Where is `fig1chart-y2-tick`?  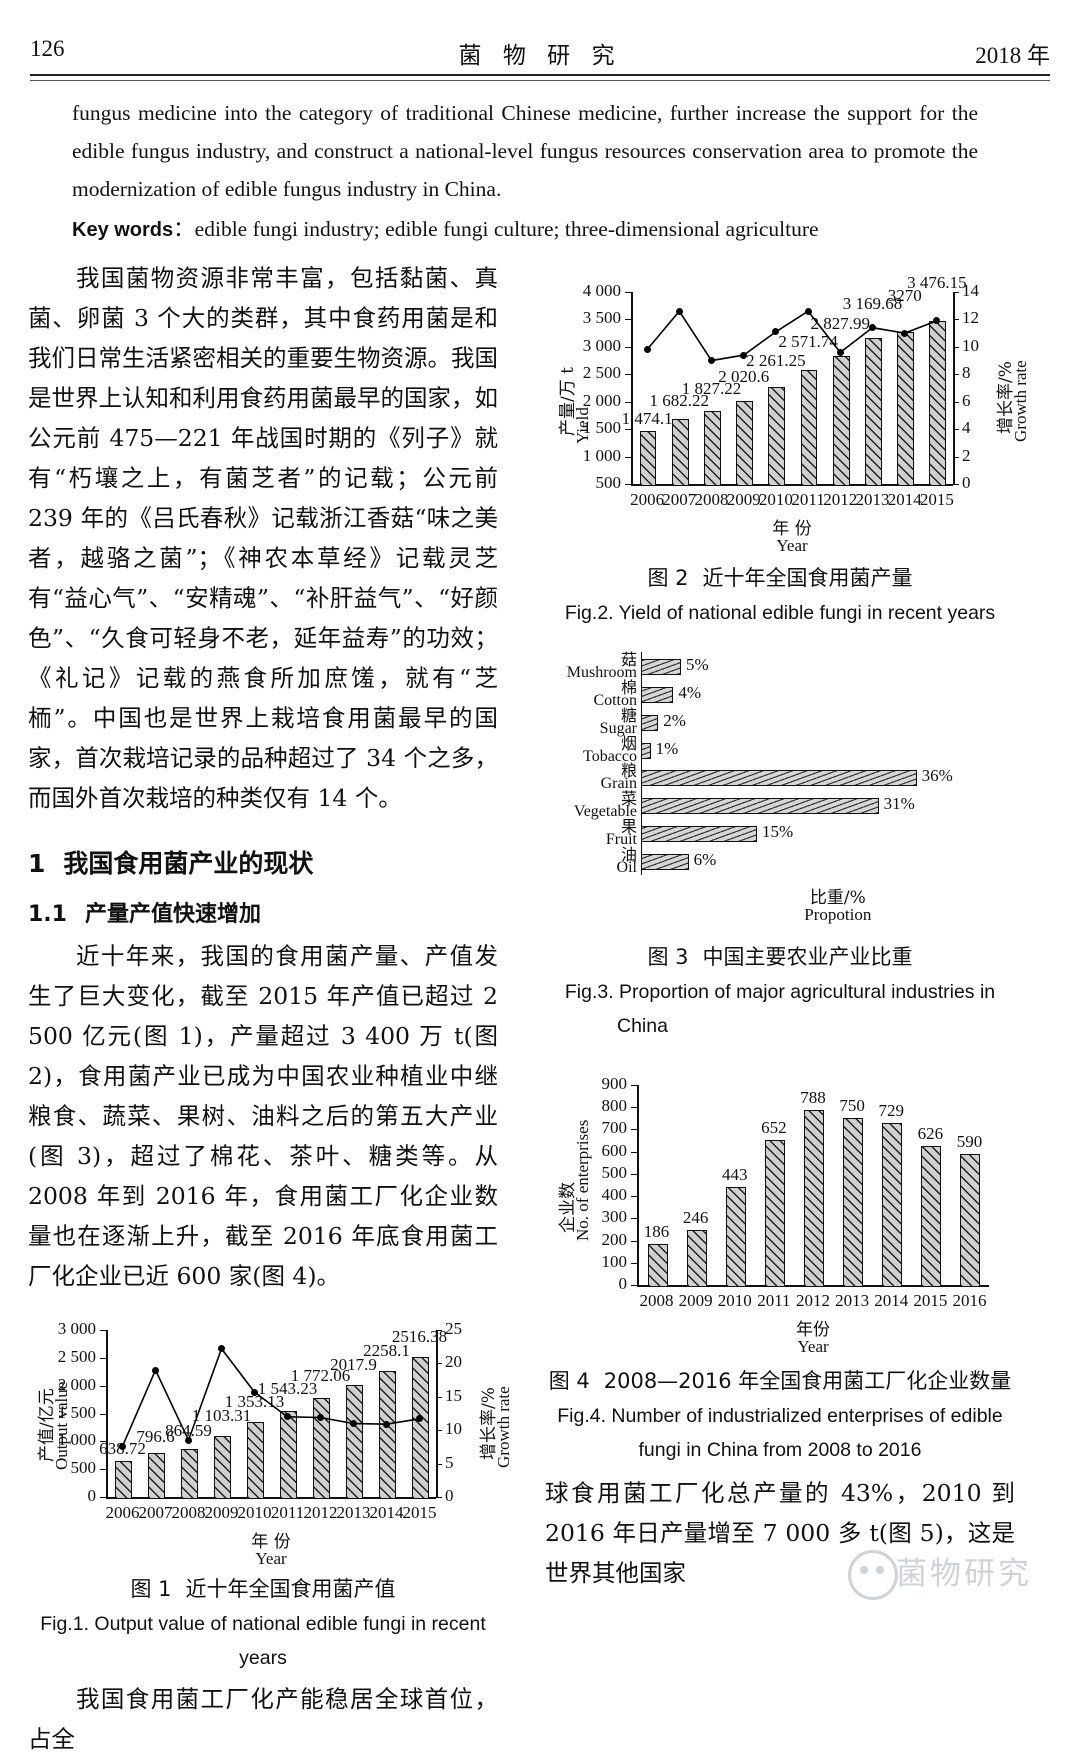
fig1chart-y2-tick is located at coordinates (439, 1464).